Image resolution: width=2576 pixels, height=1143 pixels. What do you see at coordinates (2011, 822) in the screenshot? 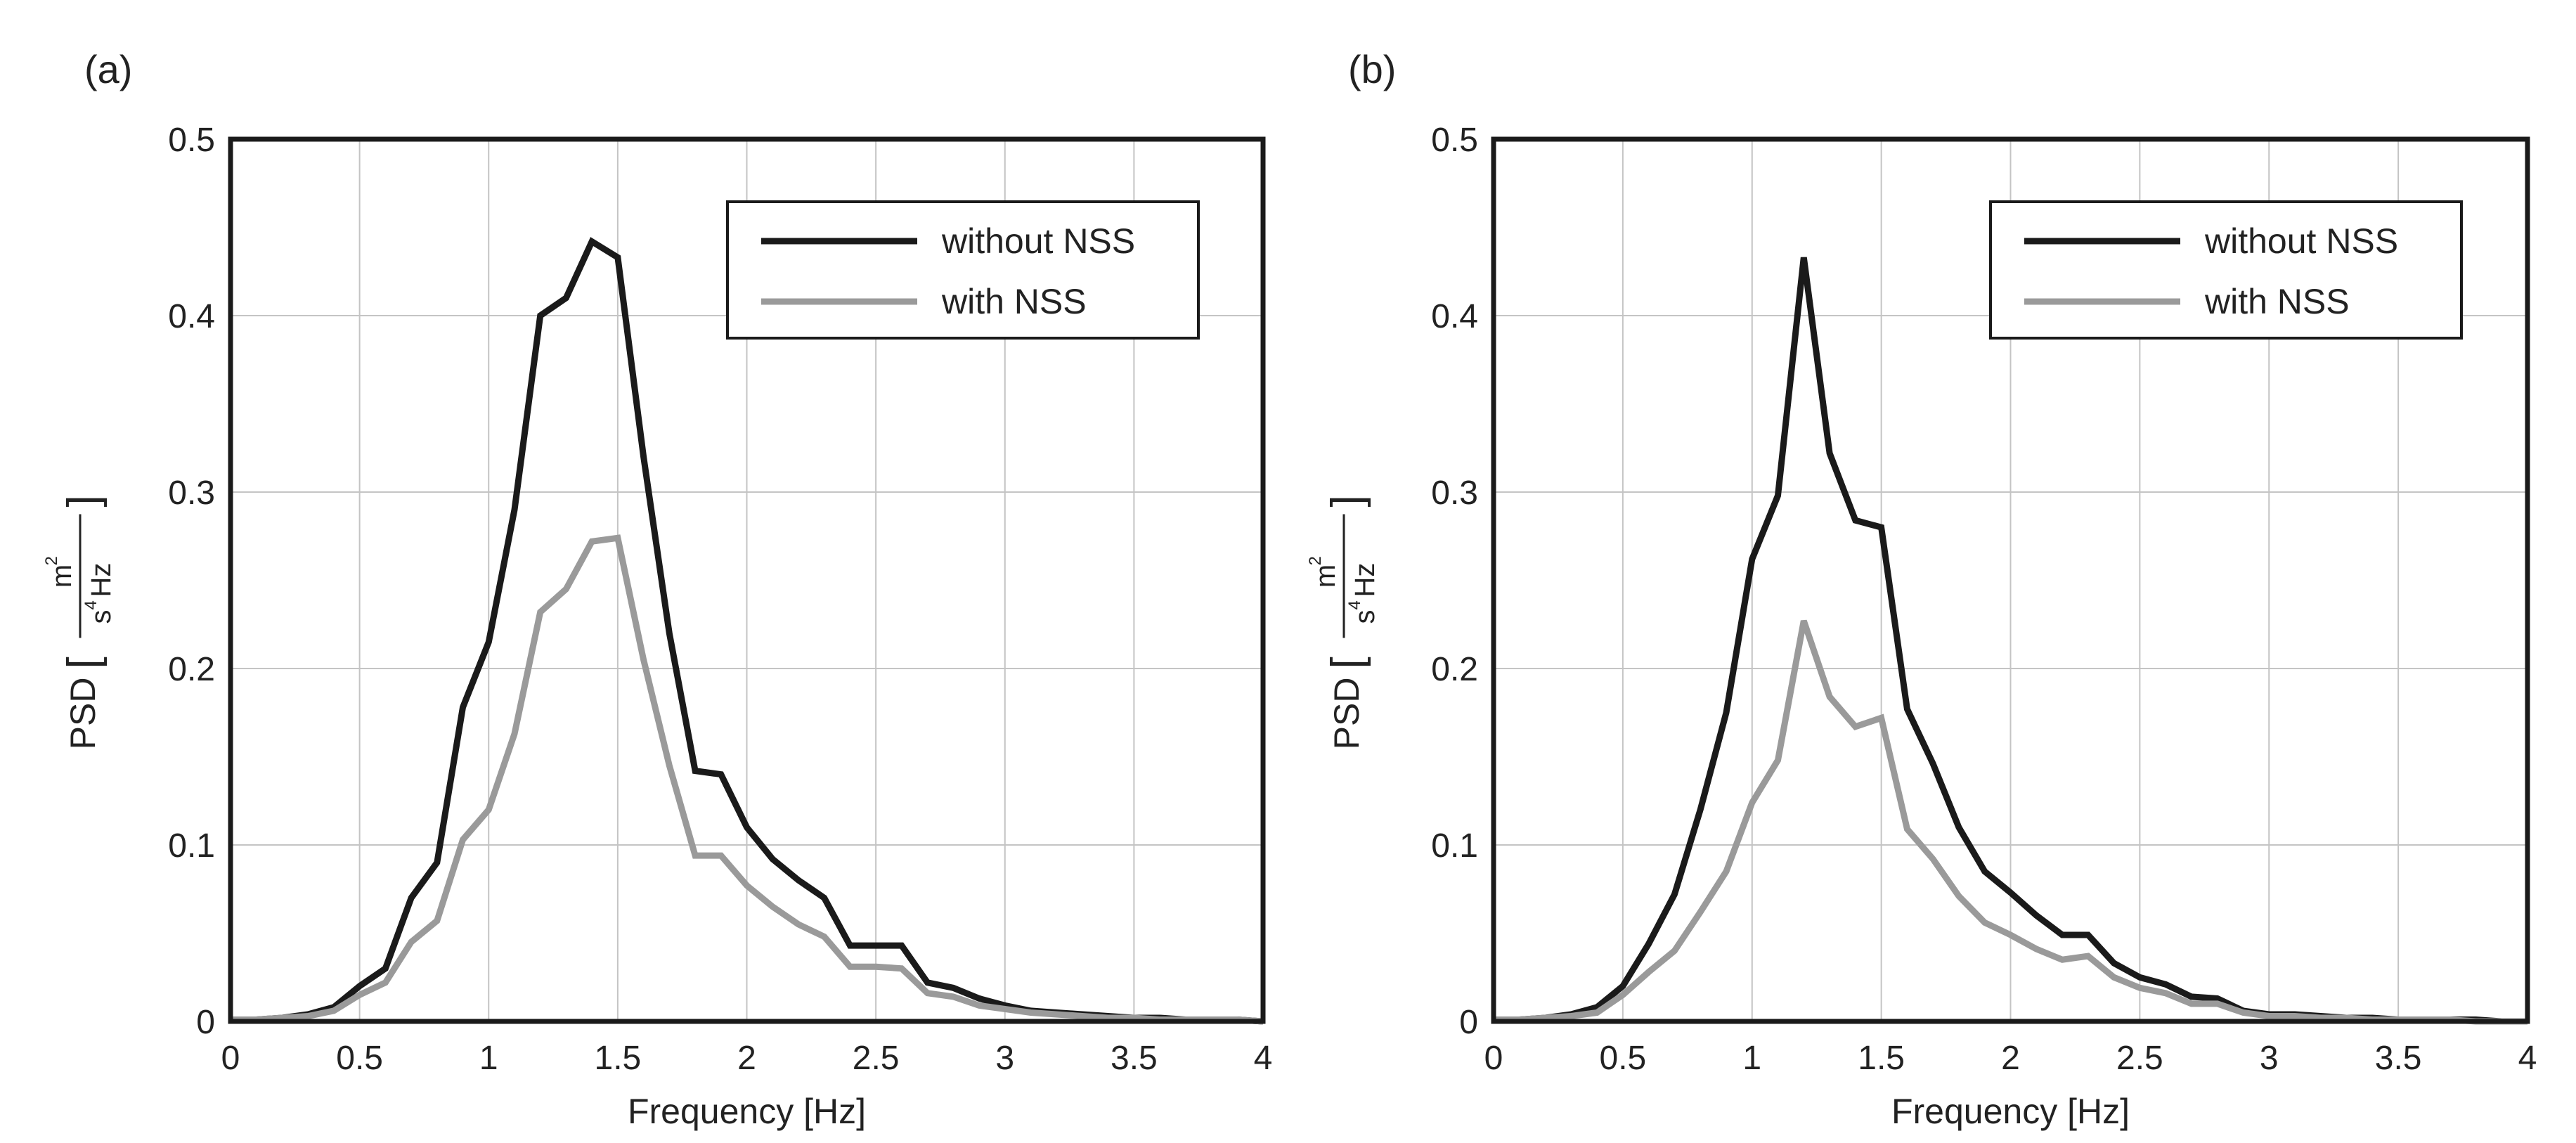
I see `series-line-with-nss` at bounding box center [2011, 822].